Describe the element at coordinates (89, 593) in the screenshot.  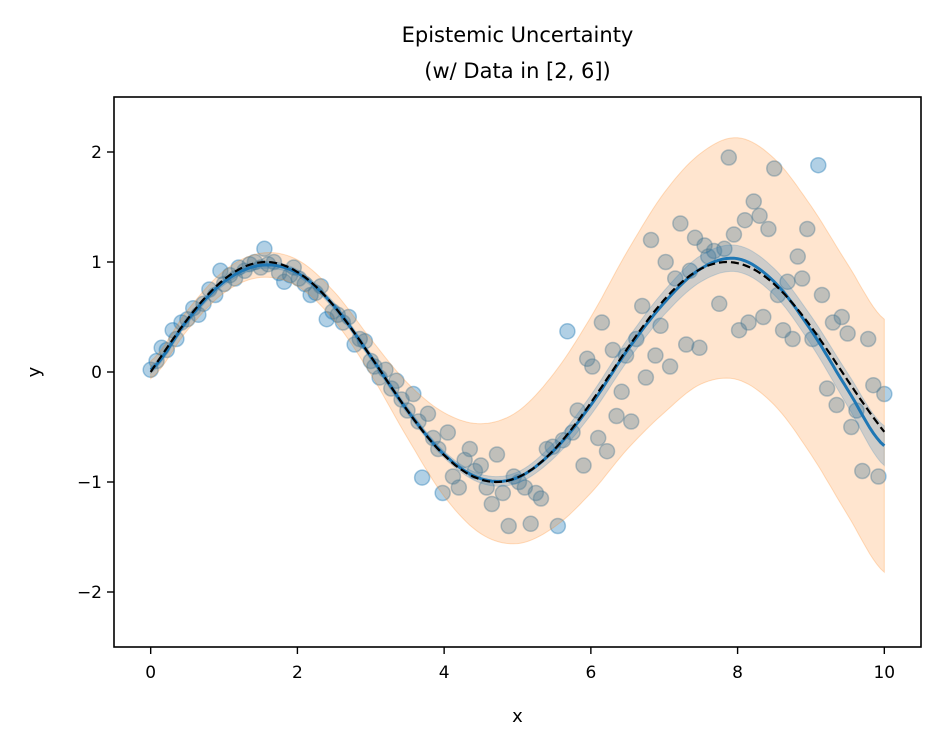
I see `y-tick-label: −2` at that location.